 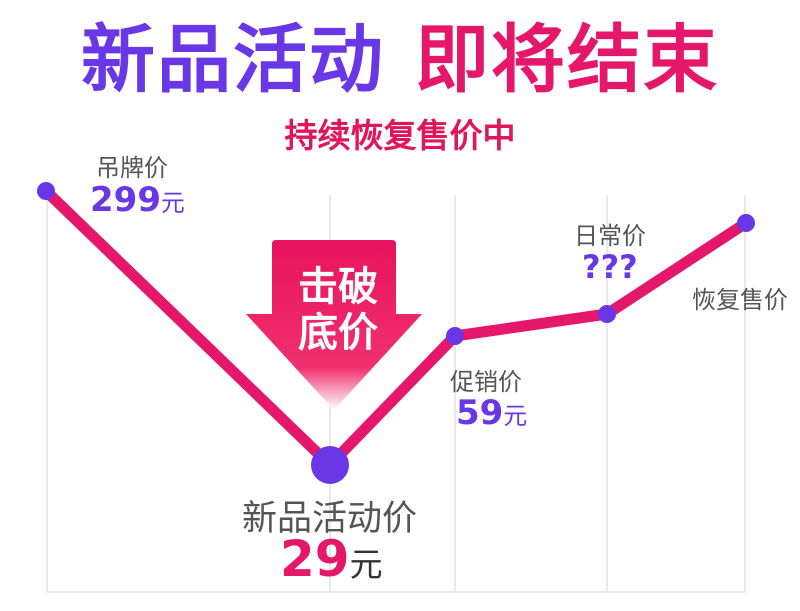 What do you see at coordinates (486, 379) in the screenshot?
I see `promo-price-label: 促销价` at bounding box center [486, 379].